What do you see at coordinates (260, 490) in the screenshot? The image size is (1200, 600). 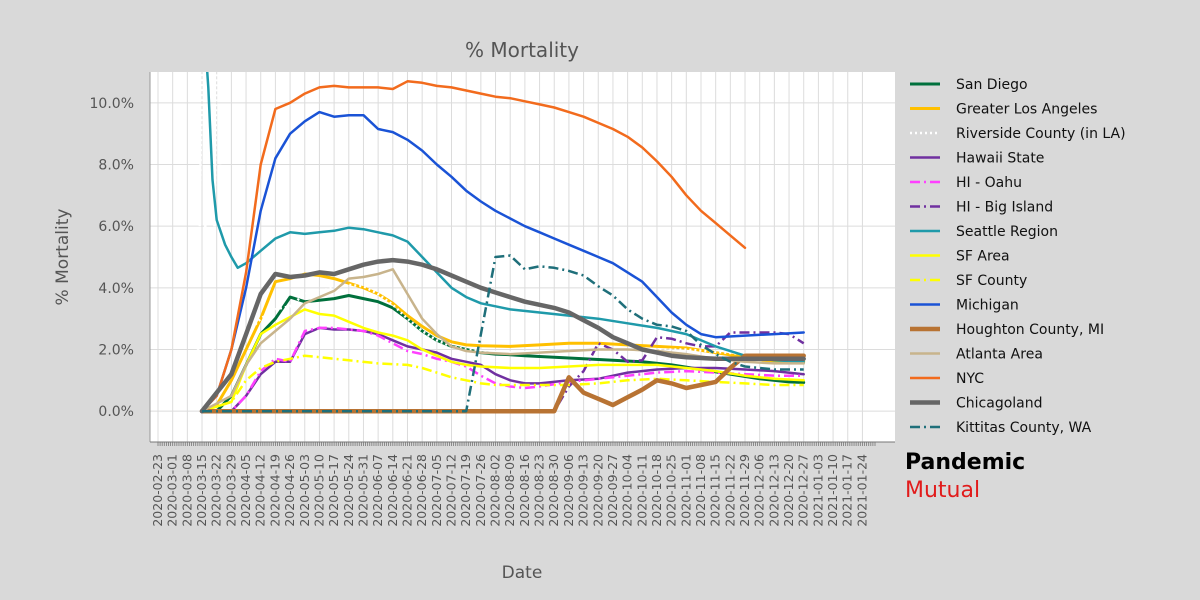 I see `x-tick-label: 2020-04-12` at bounding box center [260, 490].